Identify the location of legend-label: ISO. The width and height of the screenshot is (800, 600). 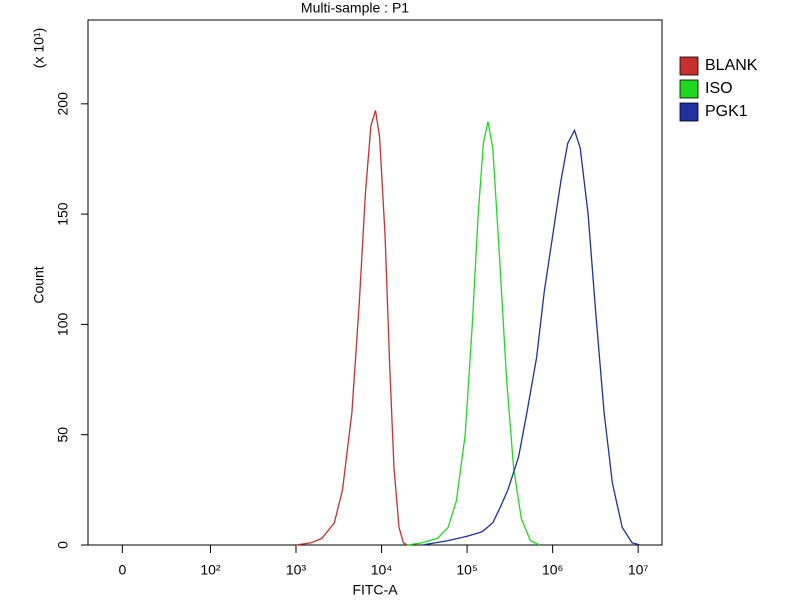
(719, 88).